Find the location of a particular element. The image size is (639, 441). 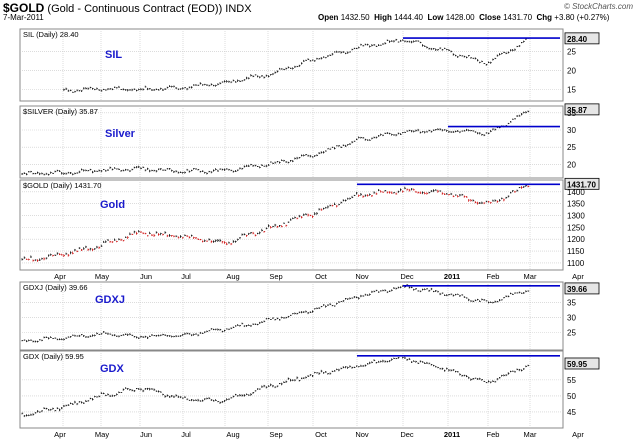

y-tick-label: 1100 is located at coordinates (576, 263).